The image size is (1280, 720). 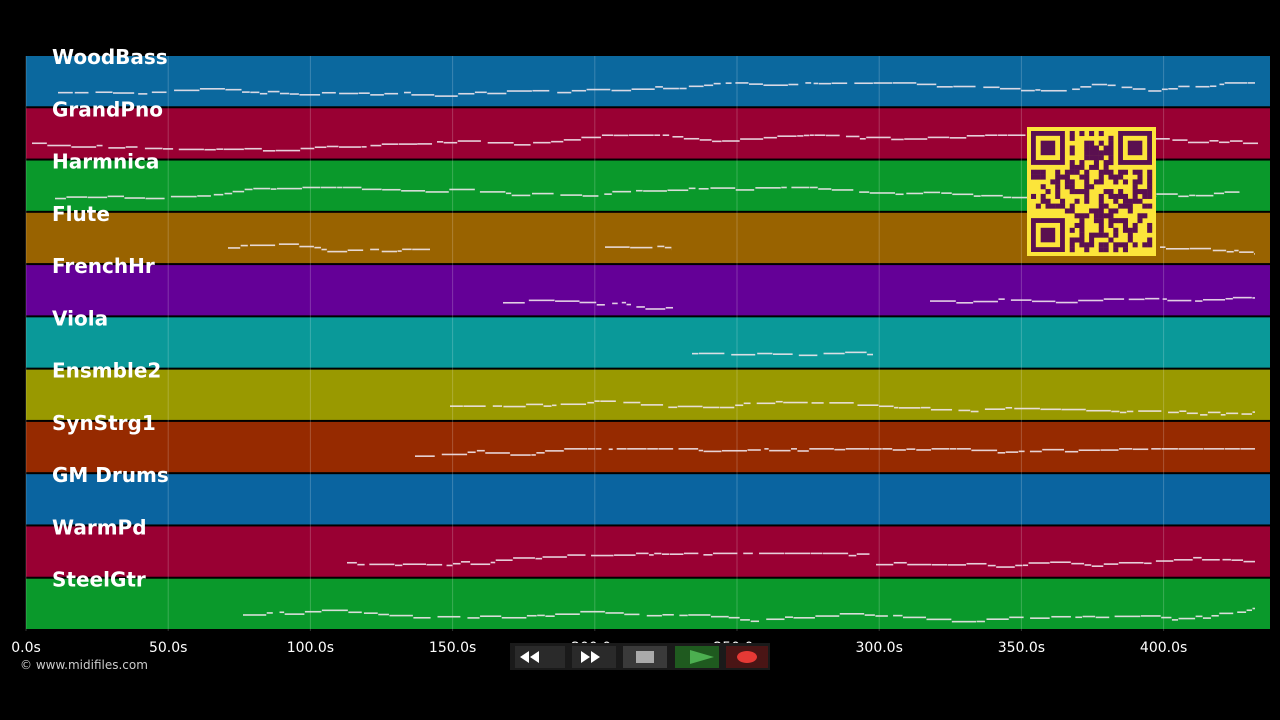 I want to click on rewind-icon, so click(x=529, y=657).